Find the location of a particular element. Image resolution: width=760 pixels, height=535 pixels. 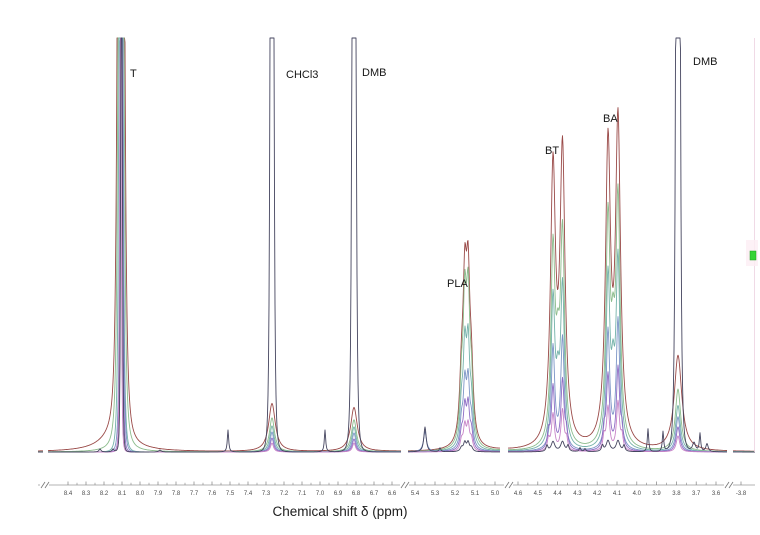

peak-label-pla: PLA is located at coordinates (457, 284).